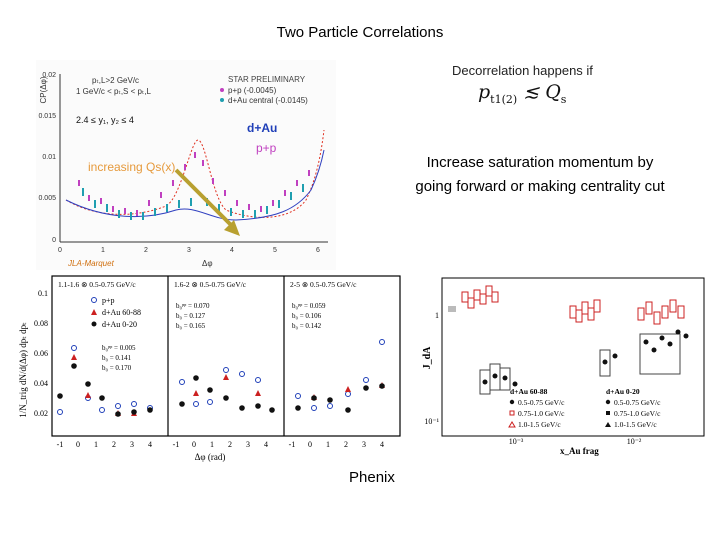 The image size is (720, 540). I want to click on jda-grey-band, so click(452, 309).